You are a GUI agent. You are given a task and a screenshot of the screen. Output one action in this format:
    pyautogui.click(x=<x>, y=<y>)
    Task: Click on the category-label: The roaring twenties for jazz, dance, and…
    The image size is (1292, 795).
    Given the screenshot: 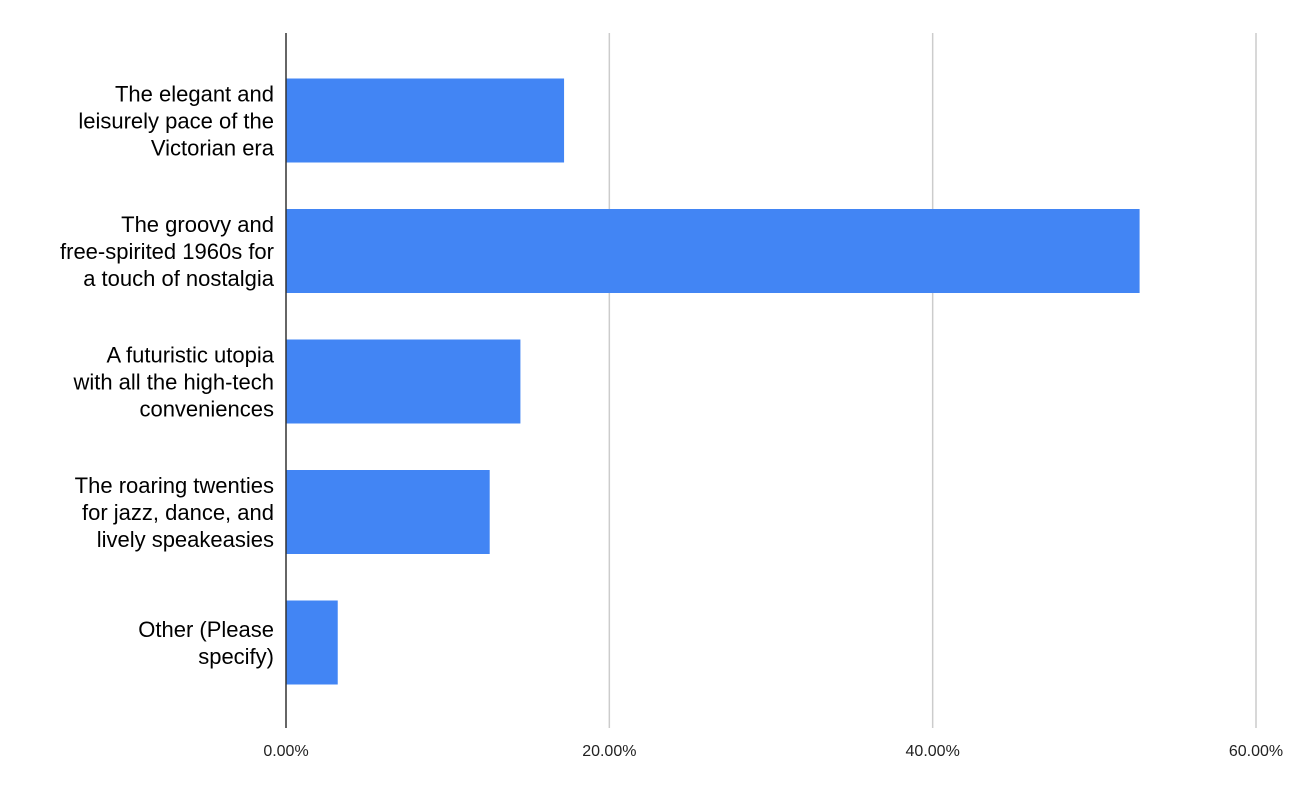 What is the action you would take?
    pyautogui.click(x=174, y=512)
    